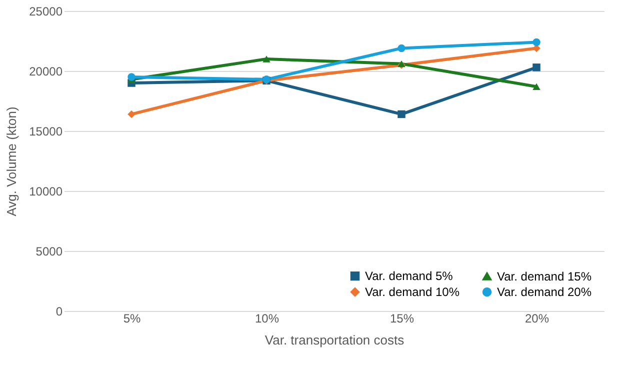  Describe the element at coordinates (544, 276) in the screenshot. I see `legend-label: Var. demand 15%` at that location.